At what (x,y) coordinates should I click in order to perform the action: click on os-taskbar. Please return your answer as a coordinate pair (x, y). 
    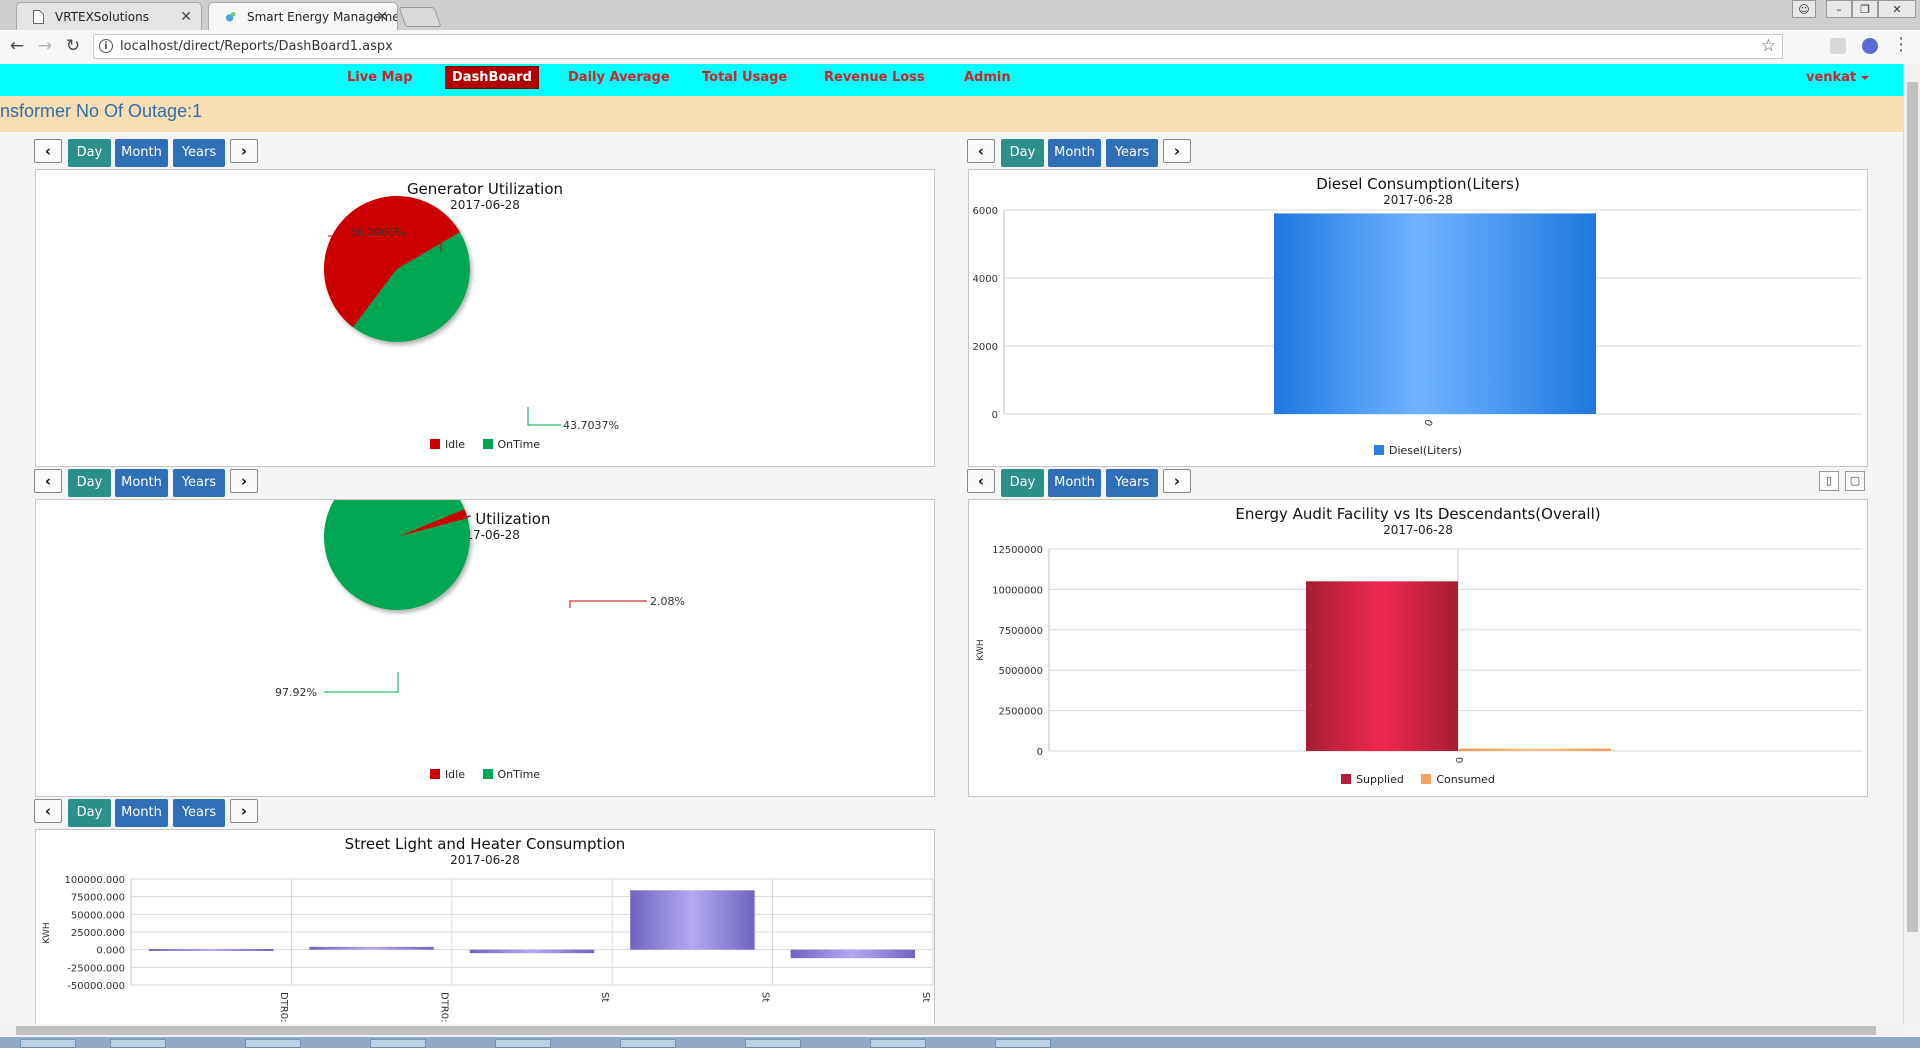
    Looking at the image, I should click on (960, 1042).